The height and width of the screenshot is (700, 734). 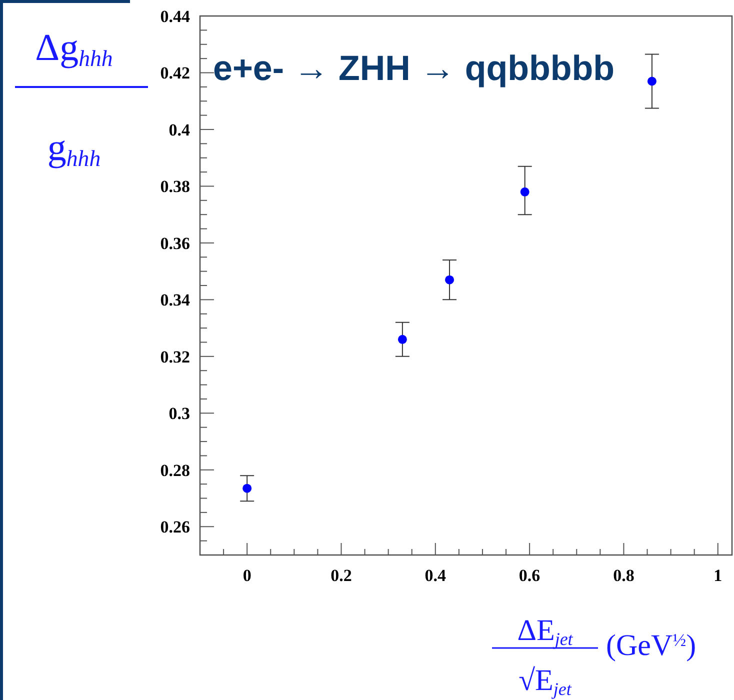 What do you see at coordinates (74, 99) in the screenshot?
I see `text: Δg$_{hhh}$ g$_{hhh}$` at bounding box center [74, 99].